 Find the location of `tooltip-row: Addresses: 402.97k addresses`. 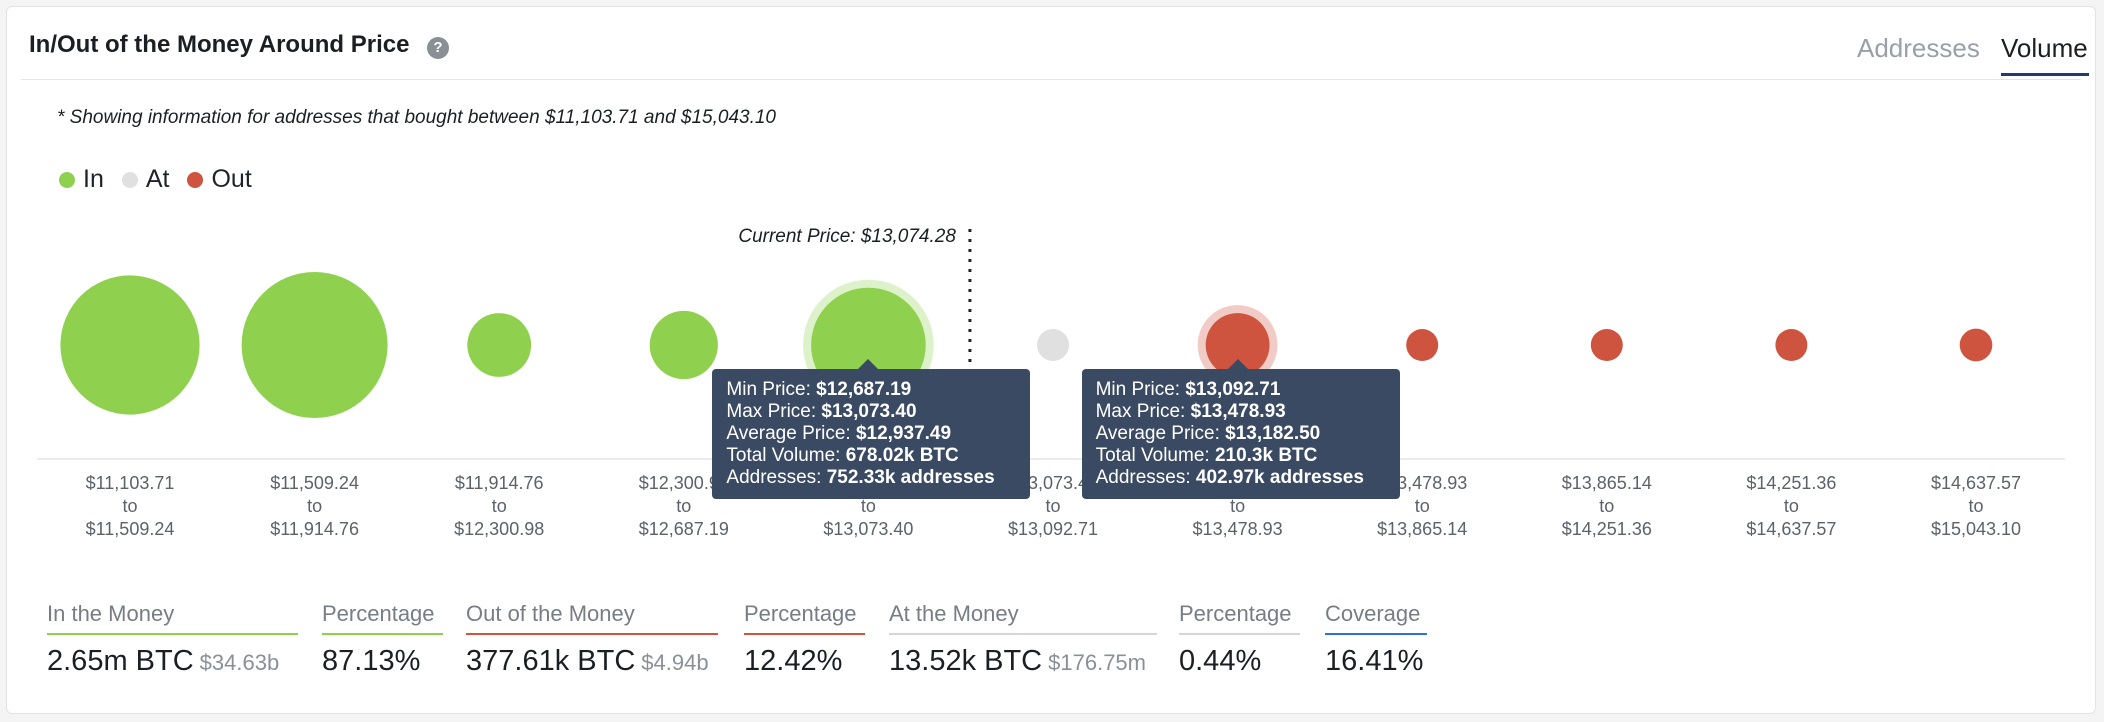

tooltip-row: Addresses: 402.97k addresses is located at coordinates (1241, 478).